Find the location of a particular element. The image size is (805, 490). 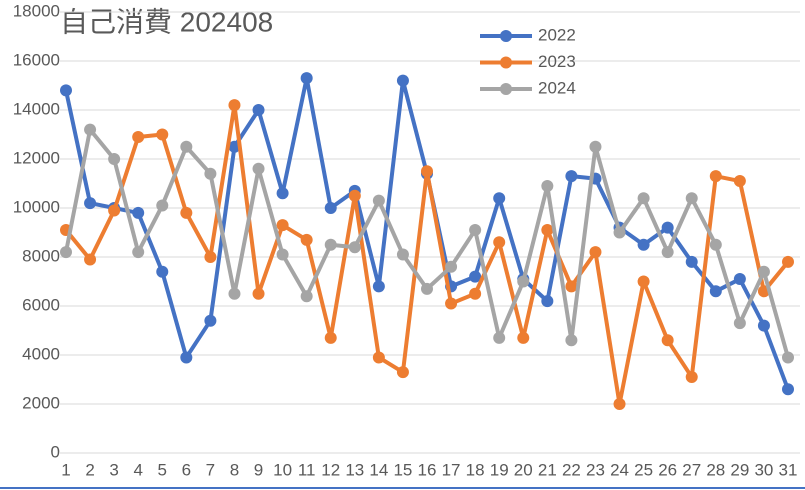

x-tick-label: 24 is located at coordinates (619, 469).